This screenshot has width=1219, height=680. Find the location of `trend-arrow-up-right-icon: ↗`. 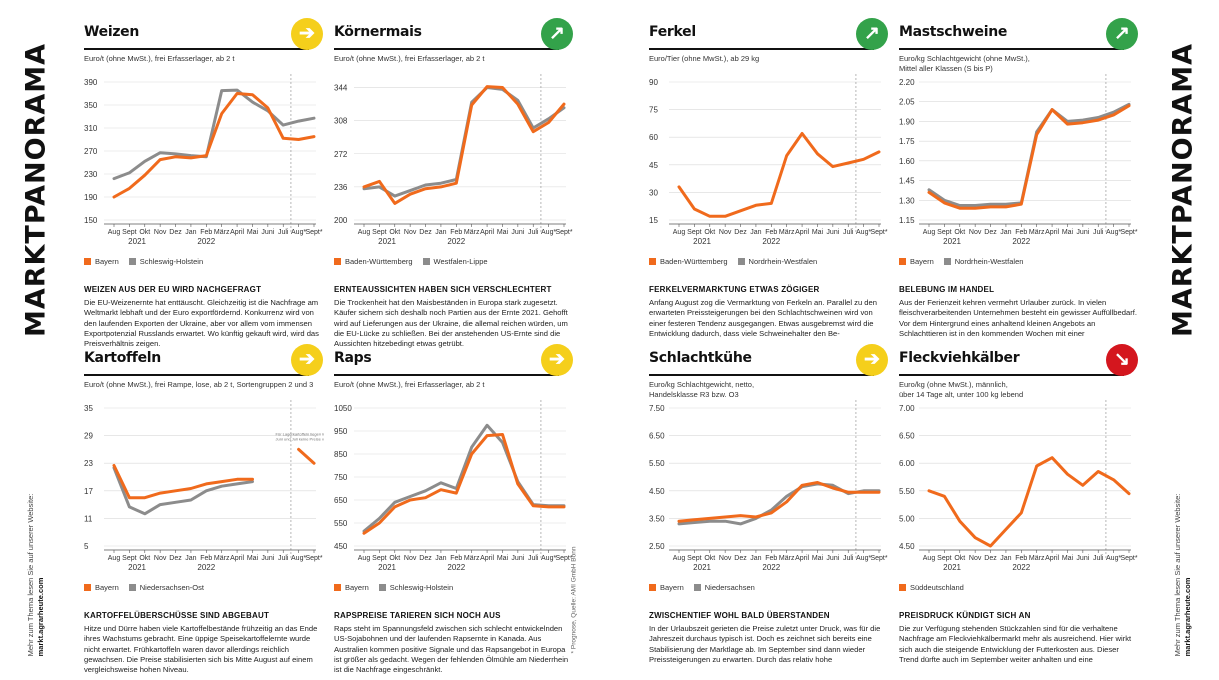

trend-arrow-up-right-icon: ↗ is located at coordinates (872, 34).